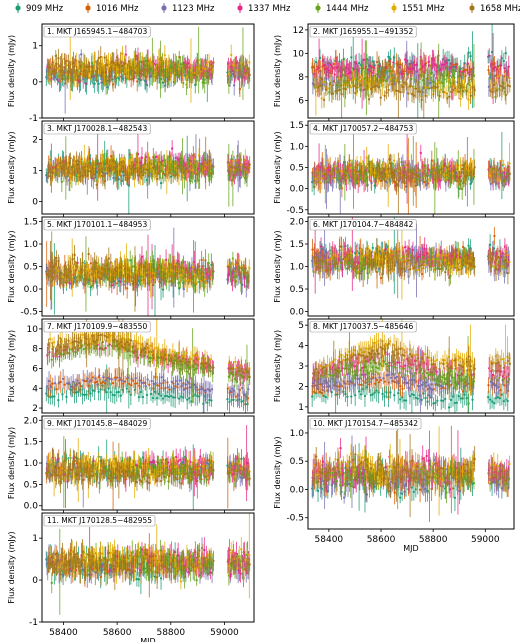 This screenshot has width=520, height=642. Describe the element at coordinates (301, 78) in the screenshot. I see `y-tick-label: 8` at that location.